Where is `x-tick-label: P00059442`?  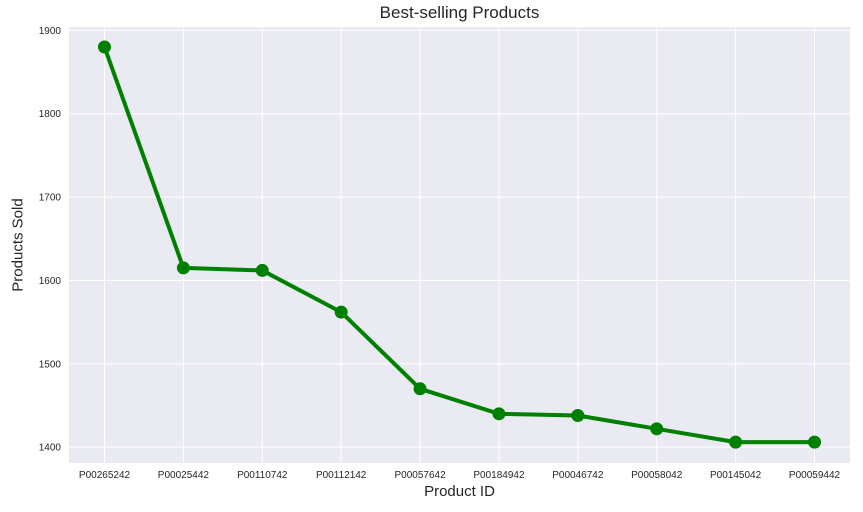 x-tick-label: P00059442 is located at coordinates (815, 475).